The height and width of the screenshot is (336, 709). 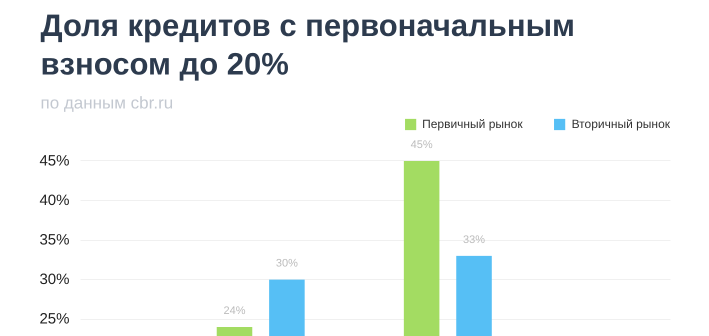 I want to click on text: 24%, so click(x=234, y=311).